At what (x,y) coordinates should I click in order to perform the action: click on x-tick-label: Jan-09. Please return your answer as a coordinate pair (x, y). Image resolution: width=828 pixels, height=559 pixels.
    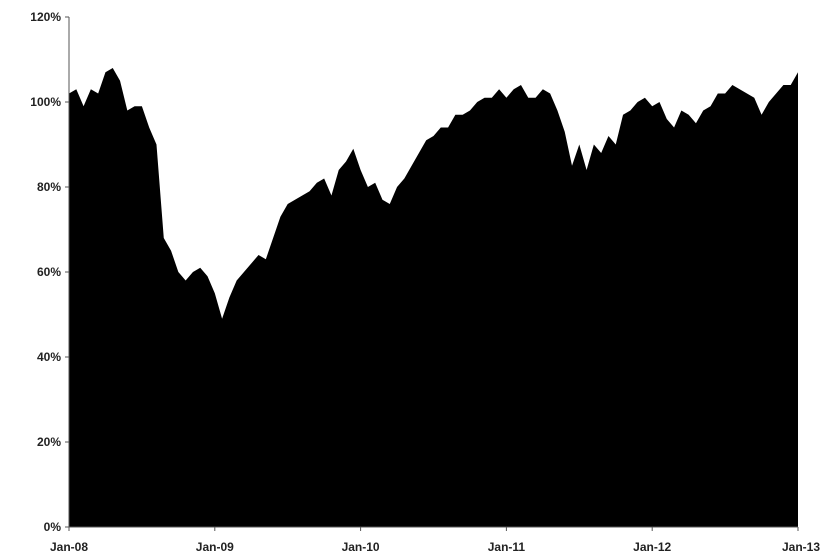
    Looking at the image, I should click on (215, 547).